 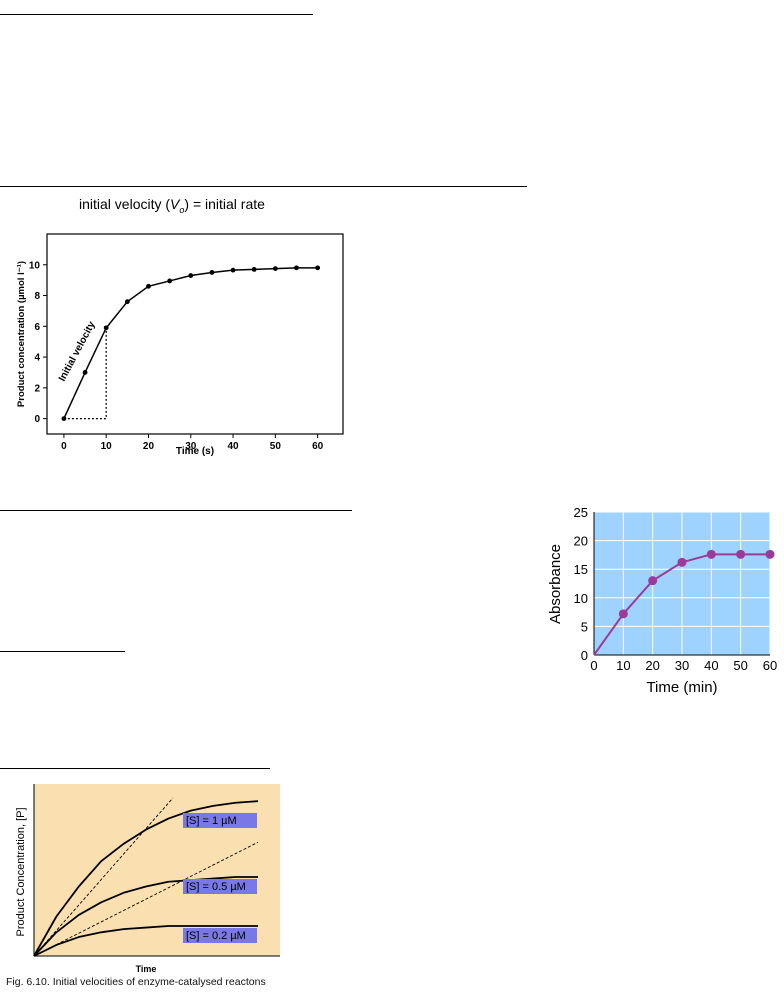 What do you see at coordinates (211, 821) in the screenshot?
I see `chart3-series-label: [S] = 1 µM` at bounding box center [211, 821].